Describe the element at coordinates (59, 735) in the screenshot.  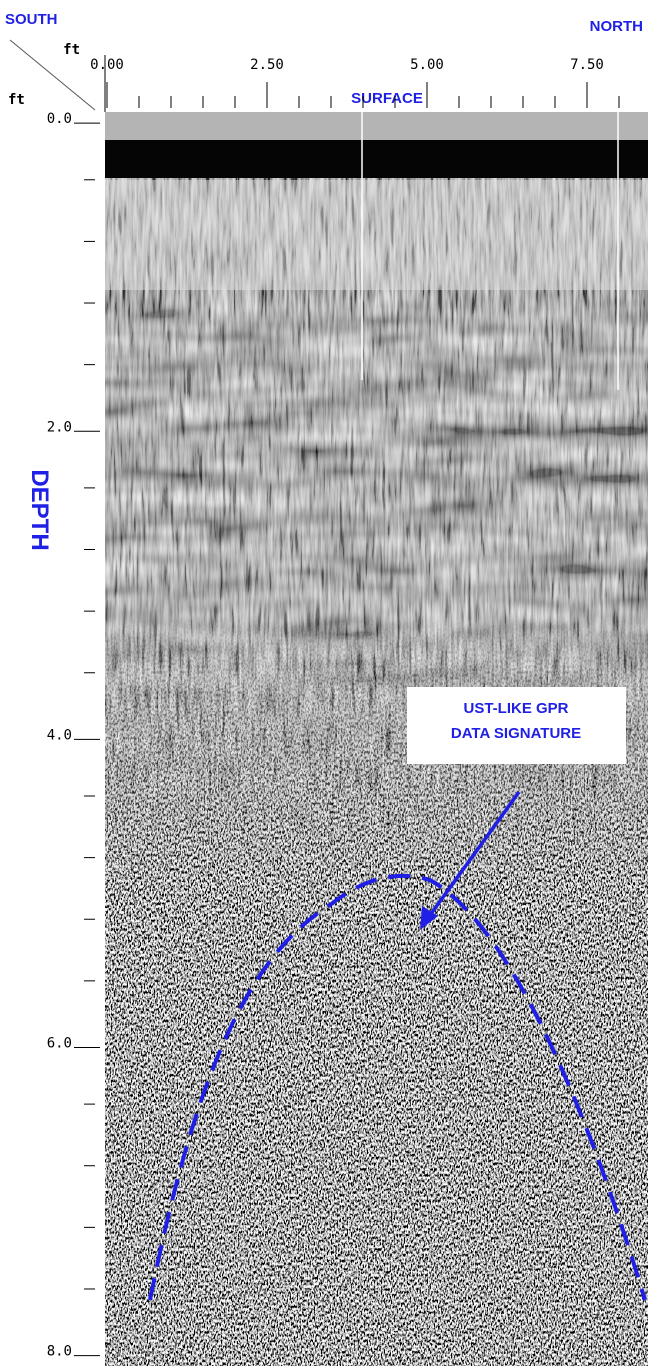
I see `y-tick-label: 4.0` at that location.